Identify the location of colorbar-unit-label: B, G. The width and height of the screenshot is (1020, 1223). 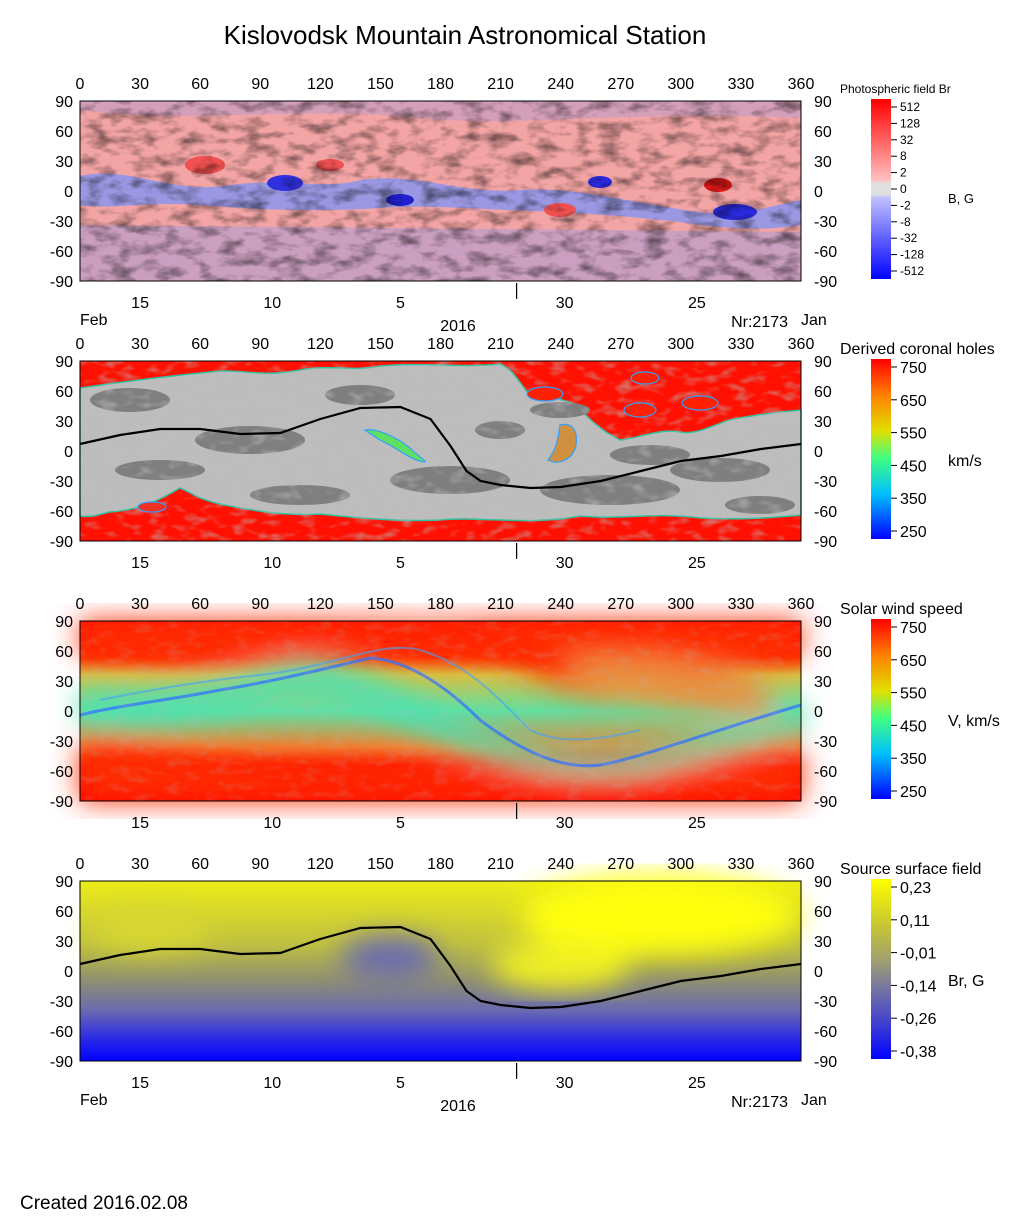
(961, 198).